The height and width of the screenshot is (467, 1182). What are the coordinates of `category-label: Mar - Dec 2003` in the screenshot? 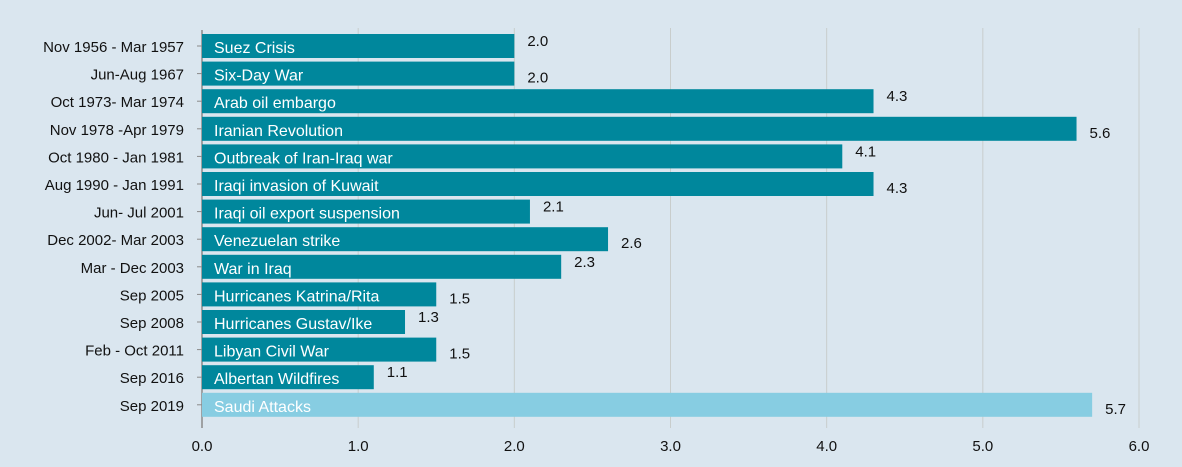 It's located at (132, 268).